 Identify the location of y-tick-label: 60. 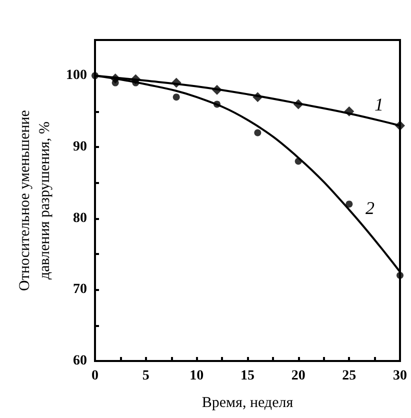
(80, 361).